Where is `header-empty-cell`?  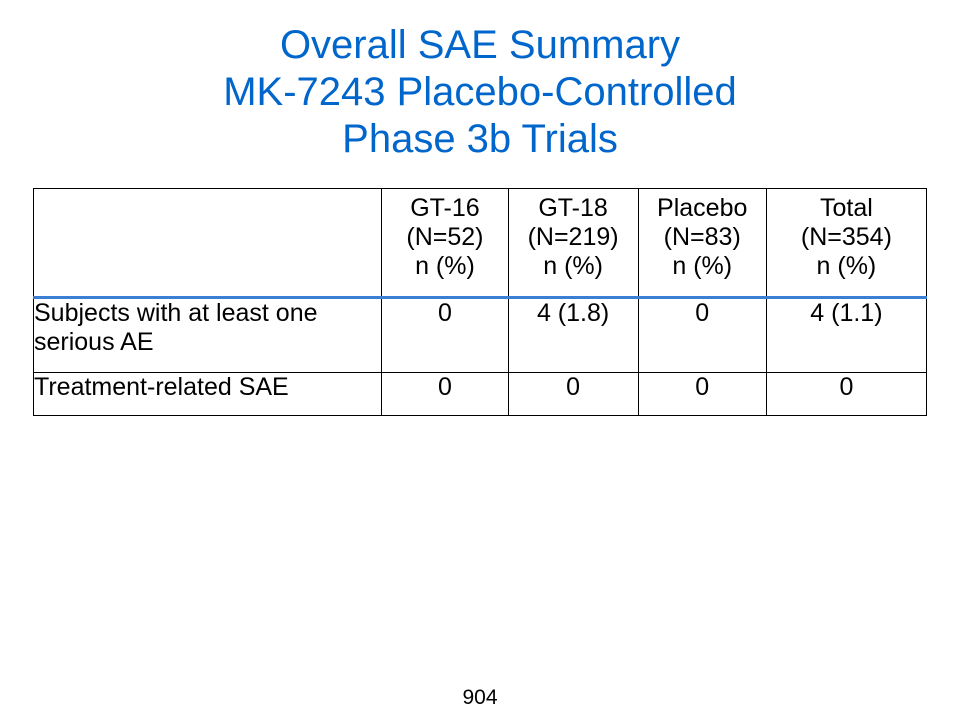
header-empty-cell is located at coordinates (207, 243).